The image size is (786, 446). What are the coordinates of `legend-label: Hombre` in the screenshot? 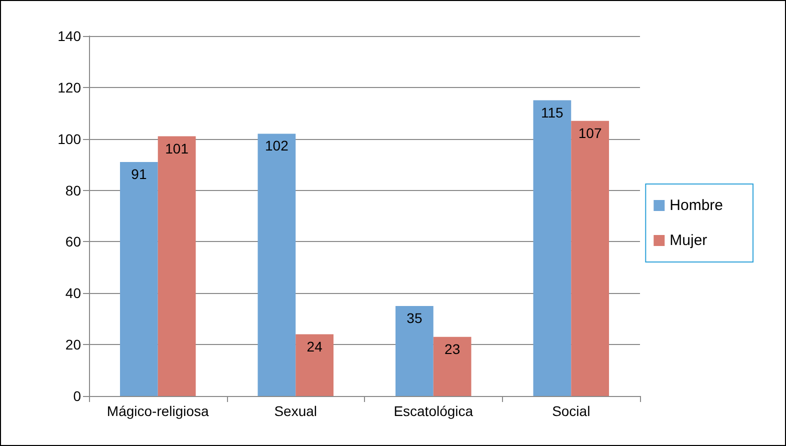 It's located at (697, 205).